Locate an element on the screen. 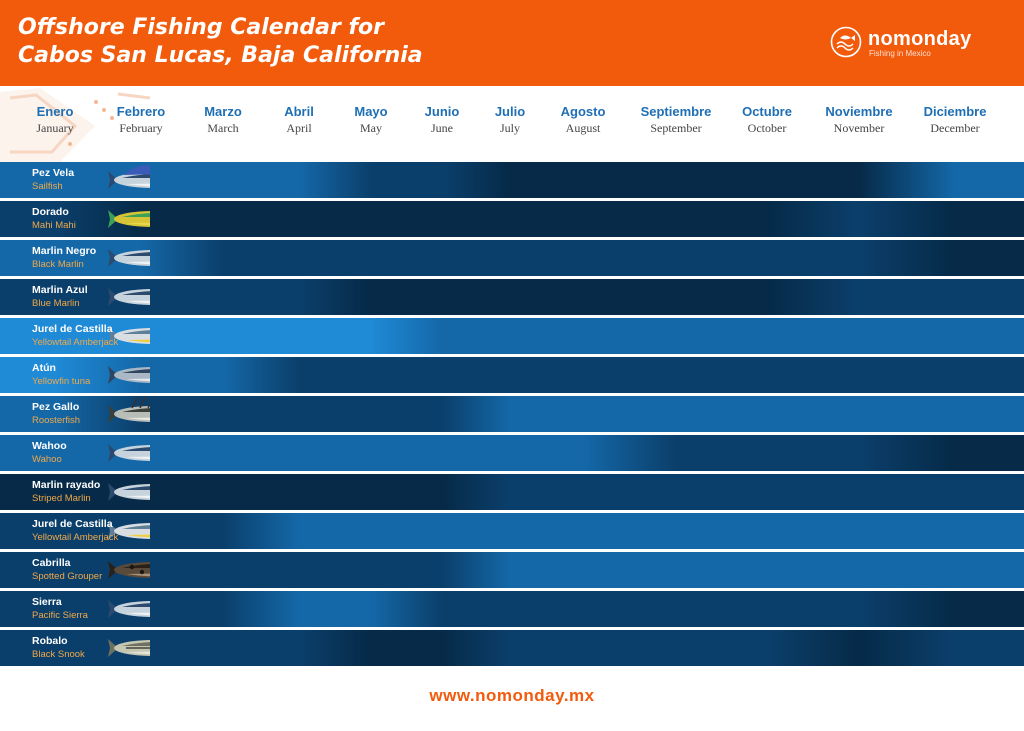  month-label: Noviembre November is located at coordinates (859, 120).